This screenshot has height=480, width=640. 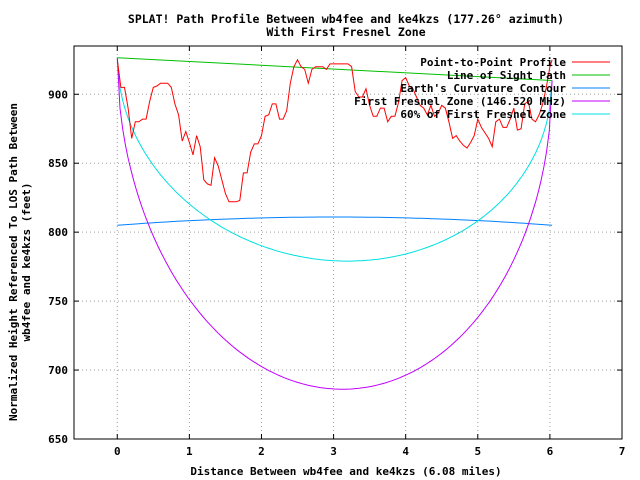 What do you see at coordinates (335, 69) in the screenshot?
I see `series-line-line-of-sight-path` at bounding box center [335, 69].